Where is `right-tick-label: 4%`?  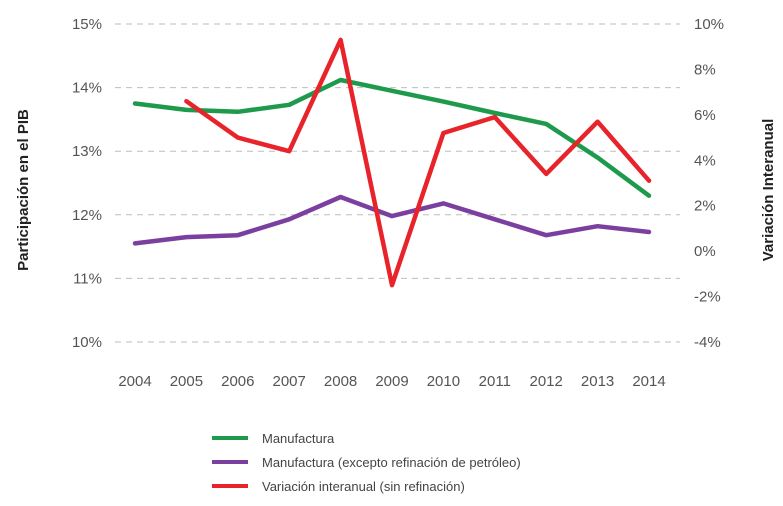
right-tick-label: 4% is located at coordinates (705, 160).